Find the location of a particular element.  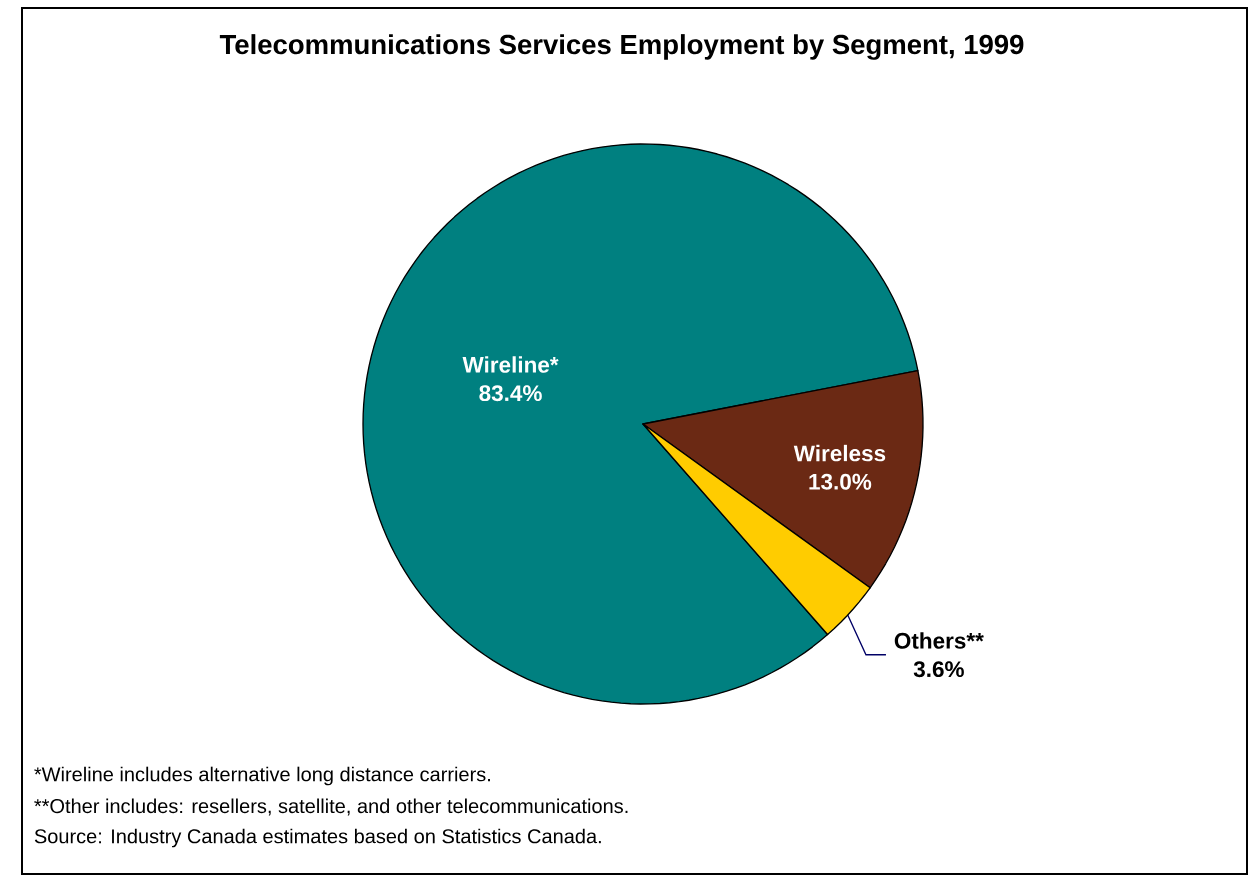

data-label: 83.4% is located at coordinates (510, 393).